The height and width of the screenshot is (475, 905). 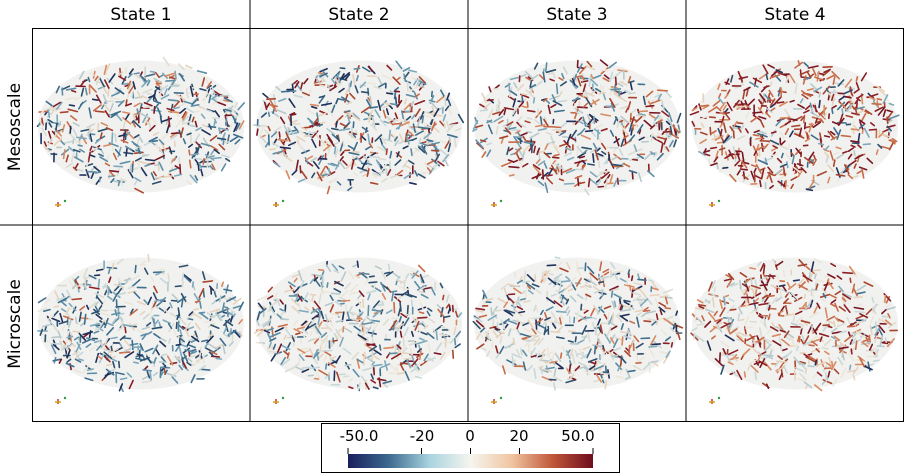 What do you see at coordinates (519, 436) in the screenshot?
I see `colorbar-tick-label: 20` at bounding box center [519, 436].